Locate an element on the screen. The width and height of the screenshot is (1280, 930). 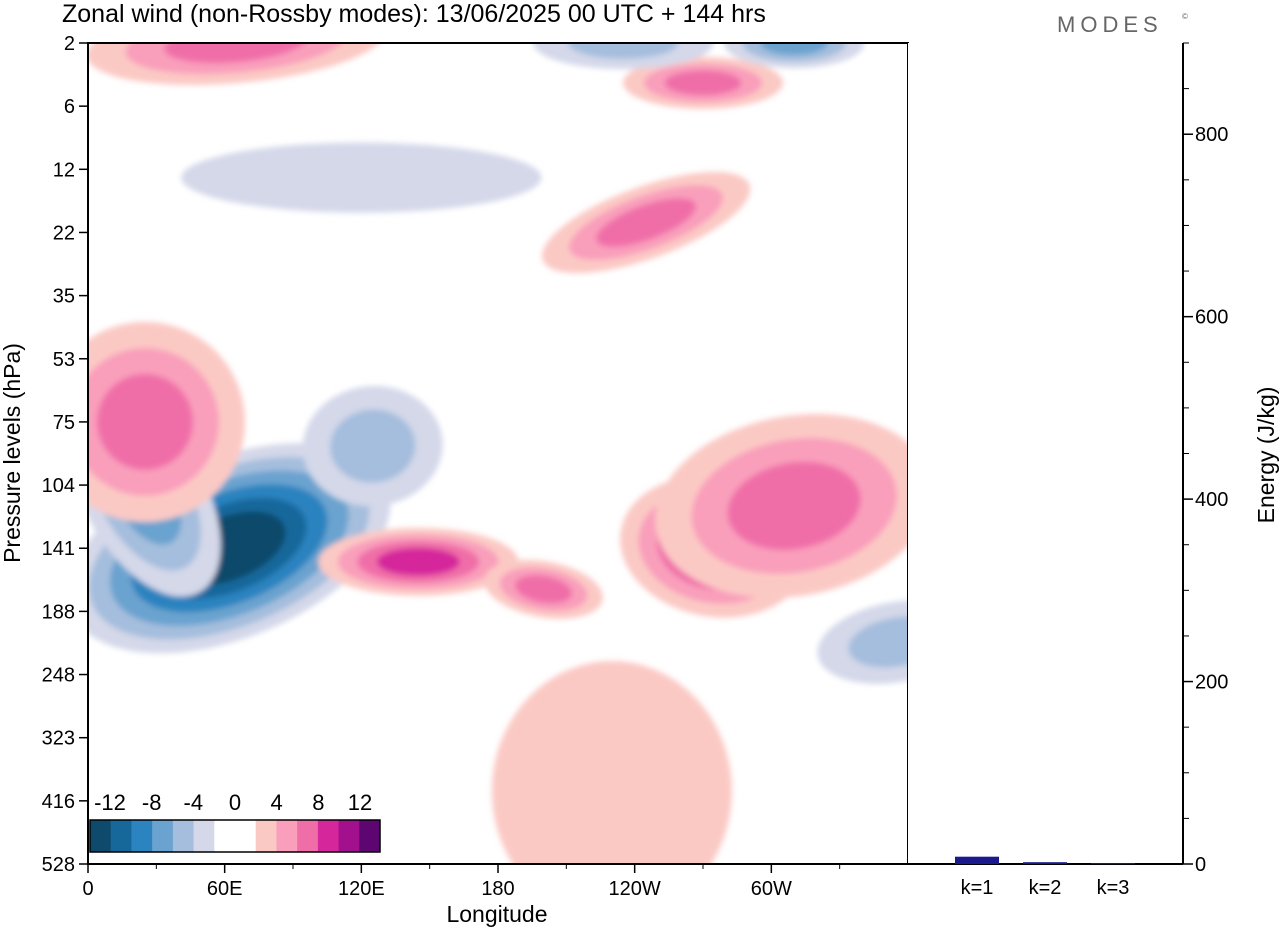
y-tick-label: 35 is located at coordinates (64, 297).